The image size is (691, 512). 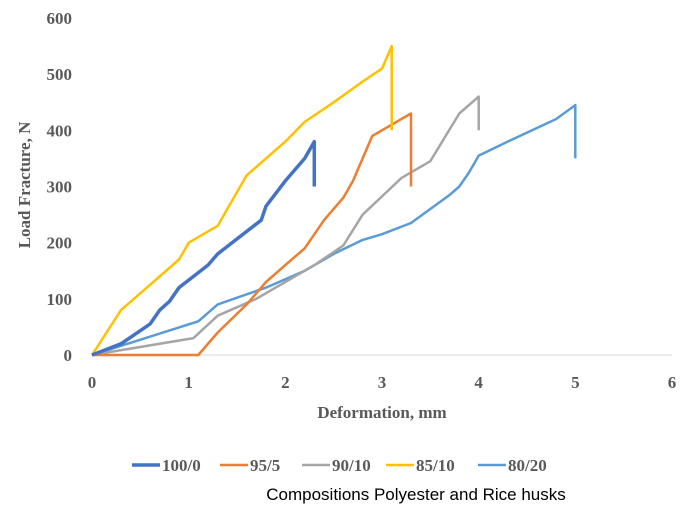 I want to click on legend-label-85-10: 85/10, so click(x=435, y=465).